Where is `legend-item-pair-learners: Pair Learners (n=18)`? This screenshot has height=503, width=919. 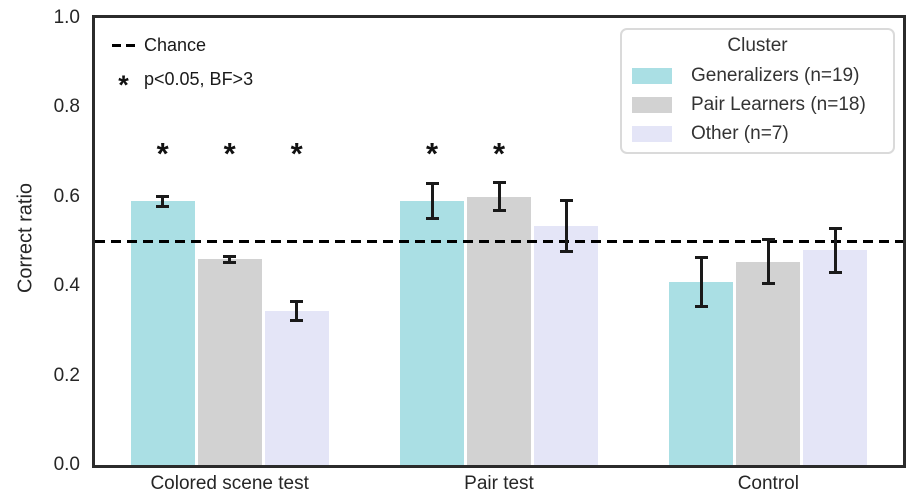 legend-item-pair-learners: Pair Learners (n=18) is located at coordinates (757, 104).